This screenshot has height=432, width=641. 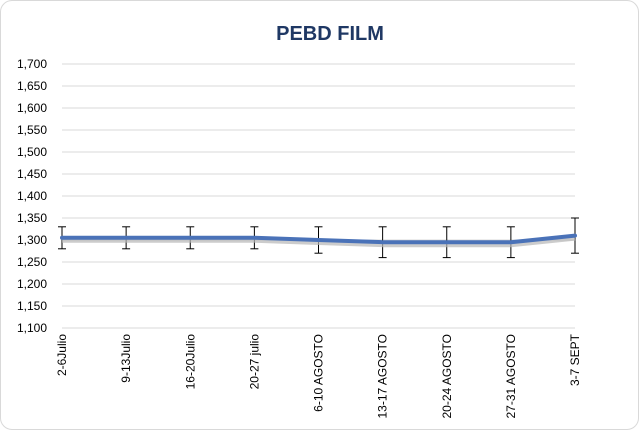 I want to click on y-tick-label: 1,400, so click(x=32, y=196).